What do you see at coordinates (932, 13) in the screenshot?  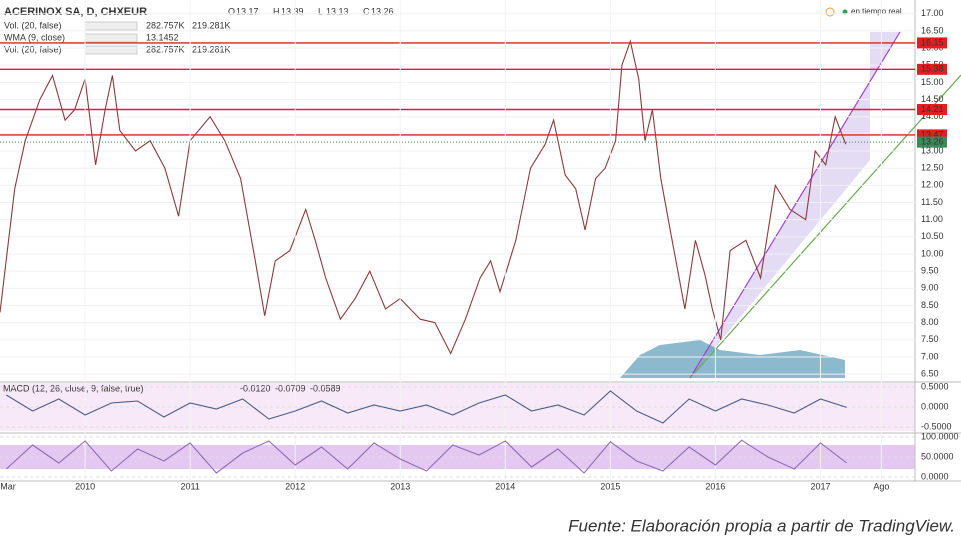 I see `y-tick-label: 17.00` at bounding box center [932, 13].